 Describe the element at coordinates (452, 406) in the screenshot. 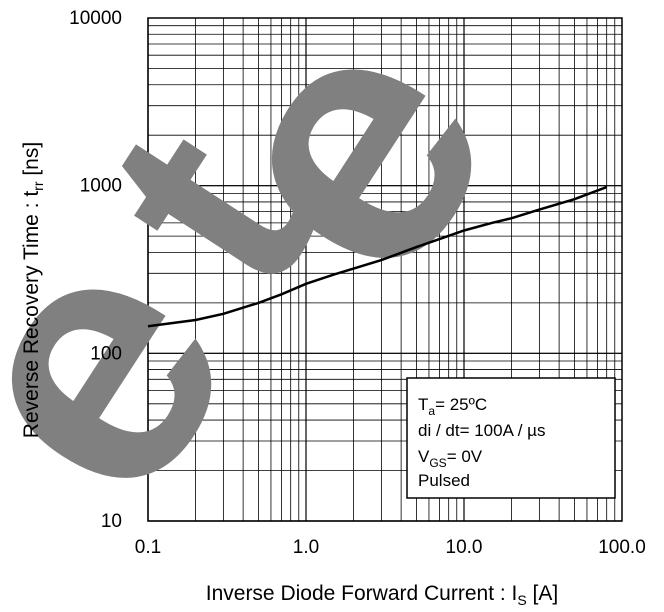

I see `legend-line-1: Ta= 25ºC` at that location.